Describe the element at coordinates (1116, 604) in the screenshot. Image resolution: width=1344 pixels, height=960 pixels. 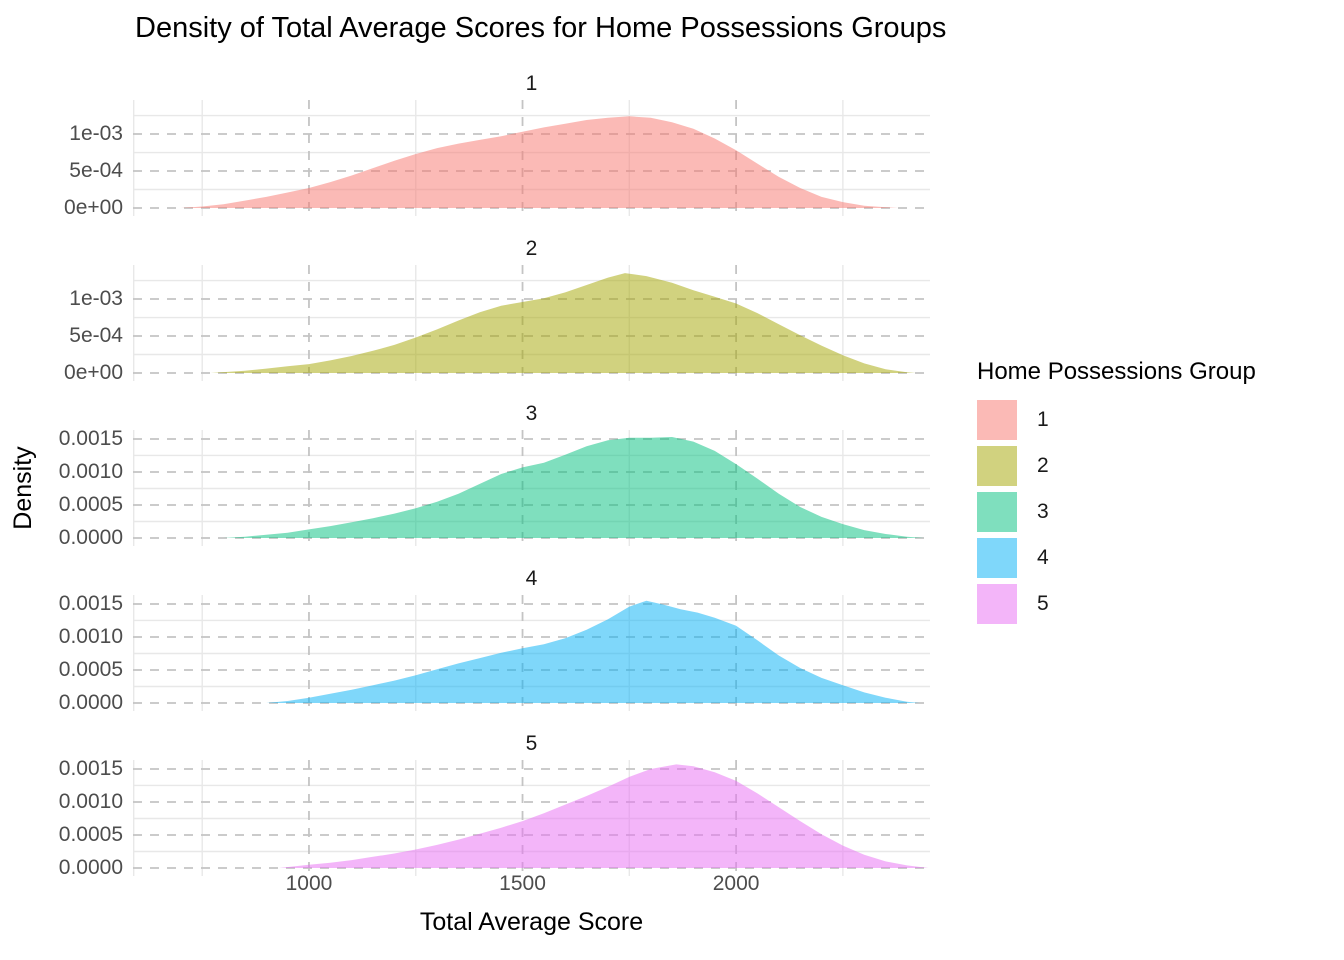
I see `legend-item-5: 5` at that location.